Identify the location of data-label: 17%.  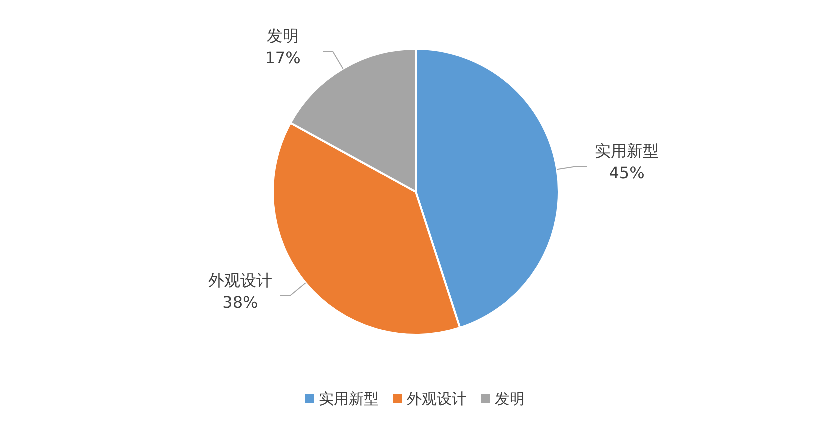
(283, 58).